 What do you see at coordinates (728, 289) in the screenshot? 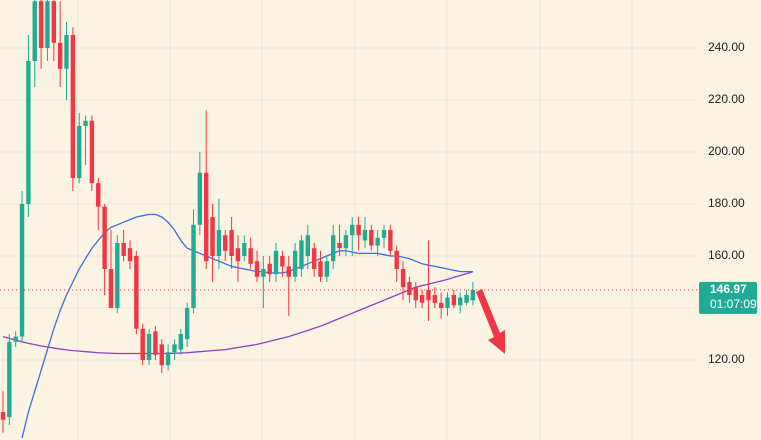
I see `last-price-label: 146.97` at bounding box center [728, 289].